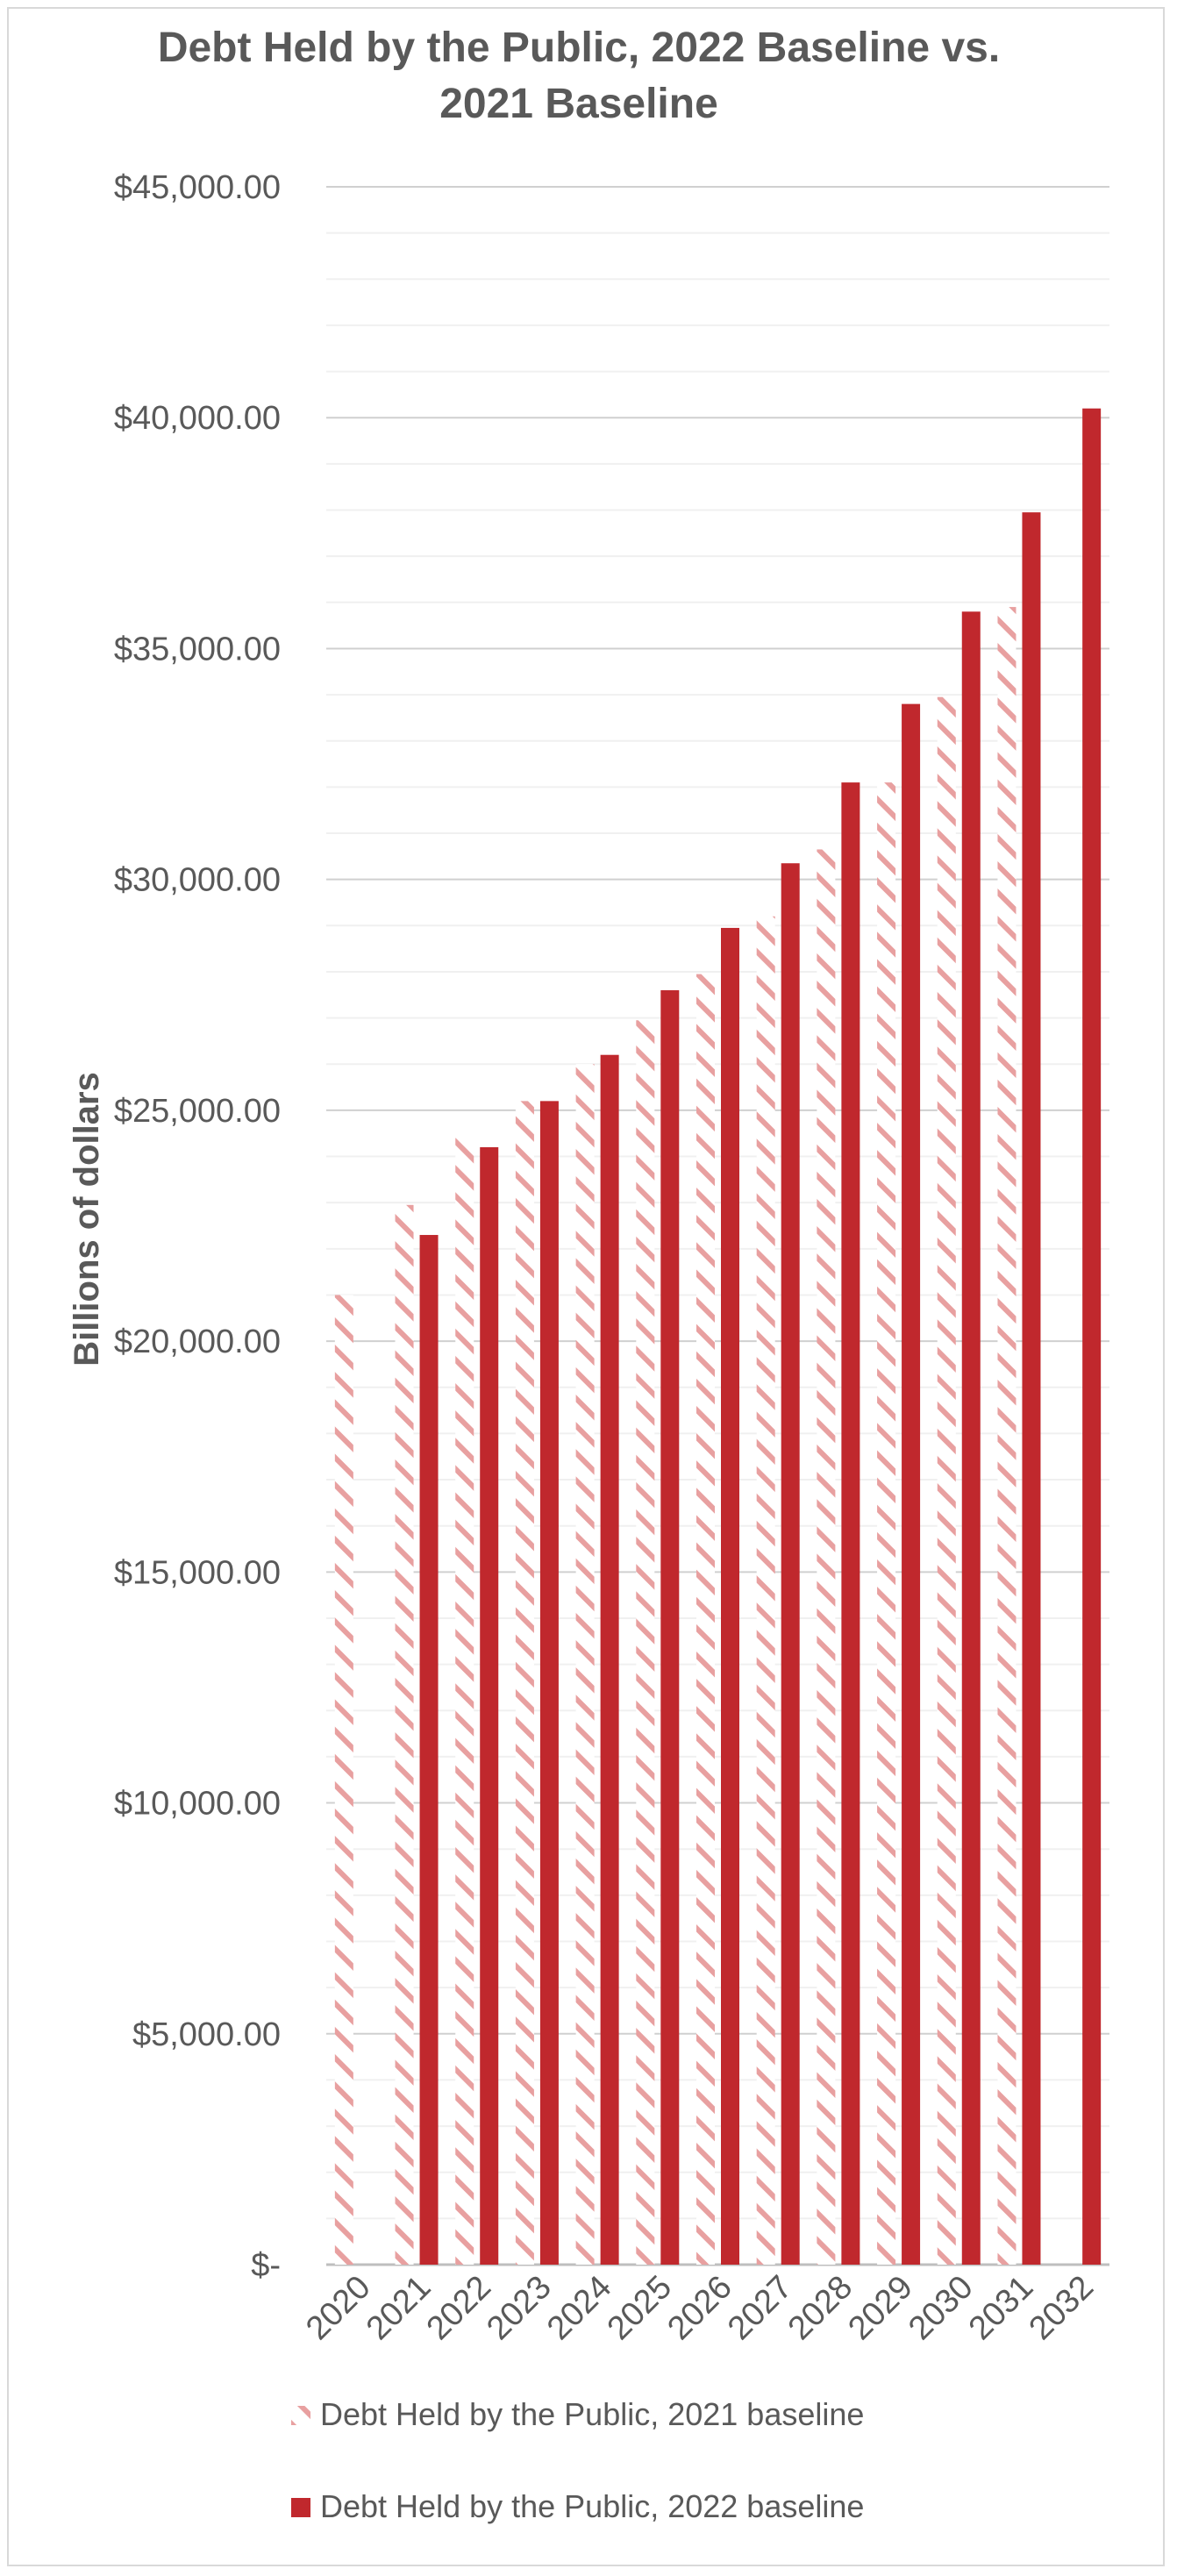 This screenshot has height=2576, width=1177. I want to click on x-tick-label: 2032, so click(1062, 2308).